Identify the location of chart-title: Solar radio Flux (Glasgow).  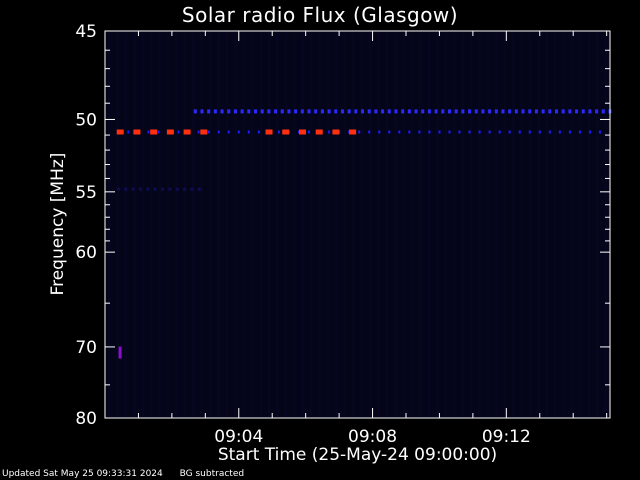
(320, 15).